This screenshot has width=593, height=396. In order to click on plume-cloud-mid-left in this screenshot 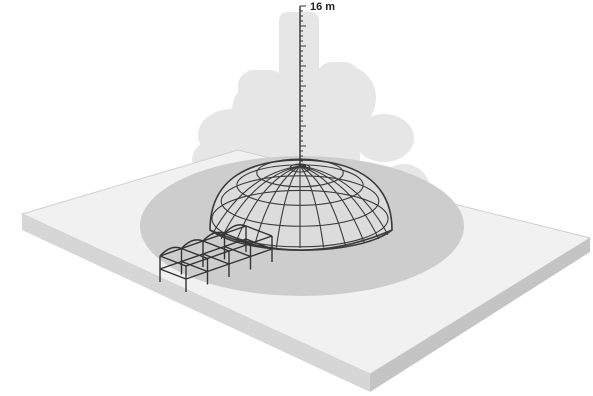, I will do `click(262, 110)`.